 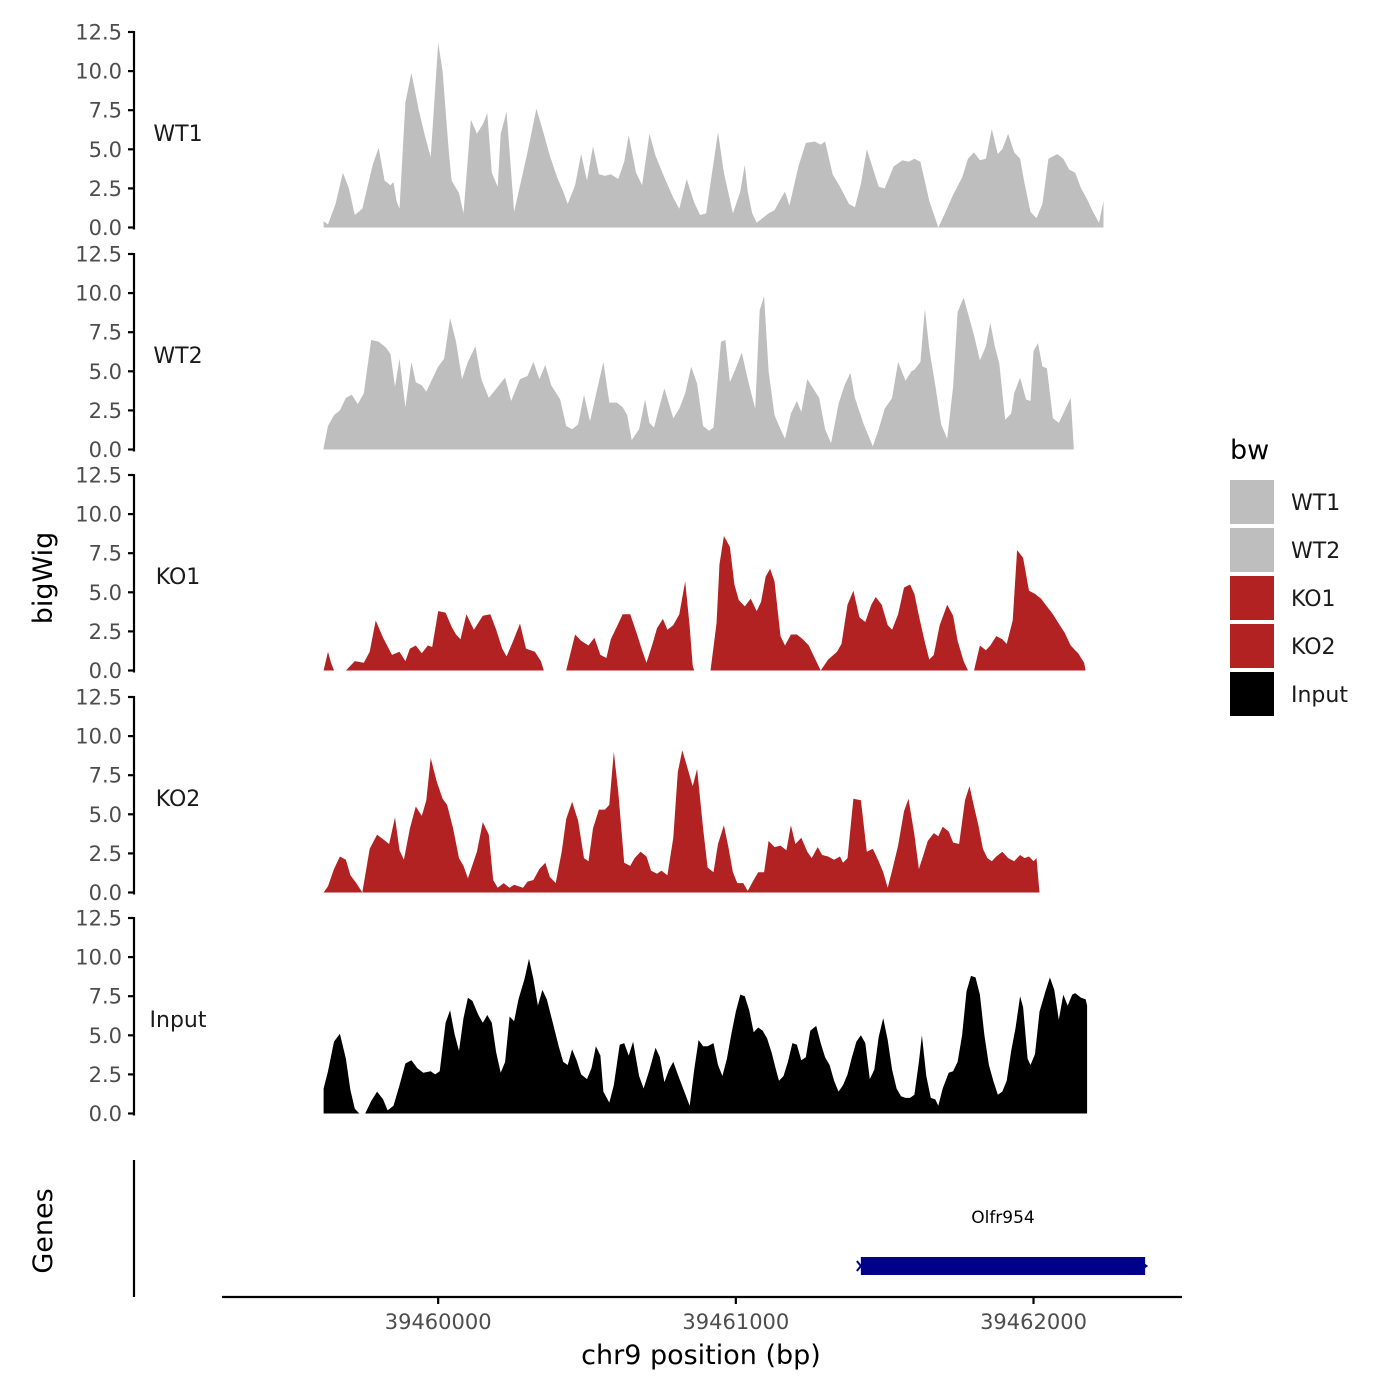 What do you see at coordinates (1145, 1266) in the screenshot?
I see `gene-strand-marker-end-olfr954` at bounding box center [1145, 1266].